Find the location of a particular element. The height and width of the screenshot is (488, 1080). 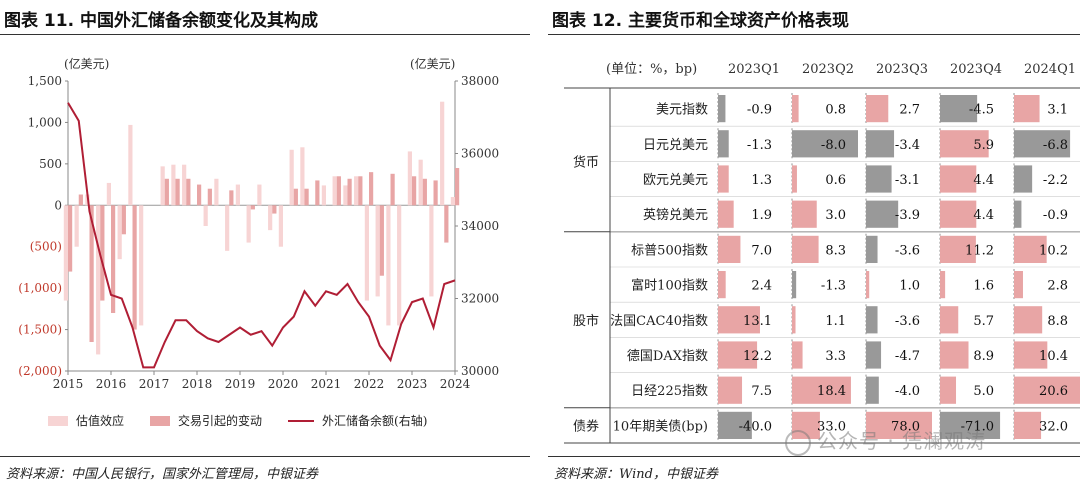

cell-value: -8.0 is located at coordinates (833, 145).